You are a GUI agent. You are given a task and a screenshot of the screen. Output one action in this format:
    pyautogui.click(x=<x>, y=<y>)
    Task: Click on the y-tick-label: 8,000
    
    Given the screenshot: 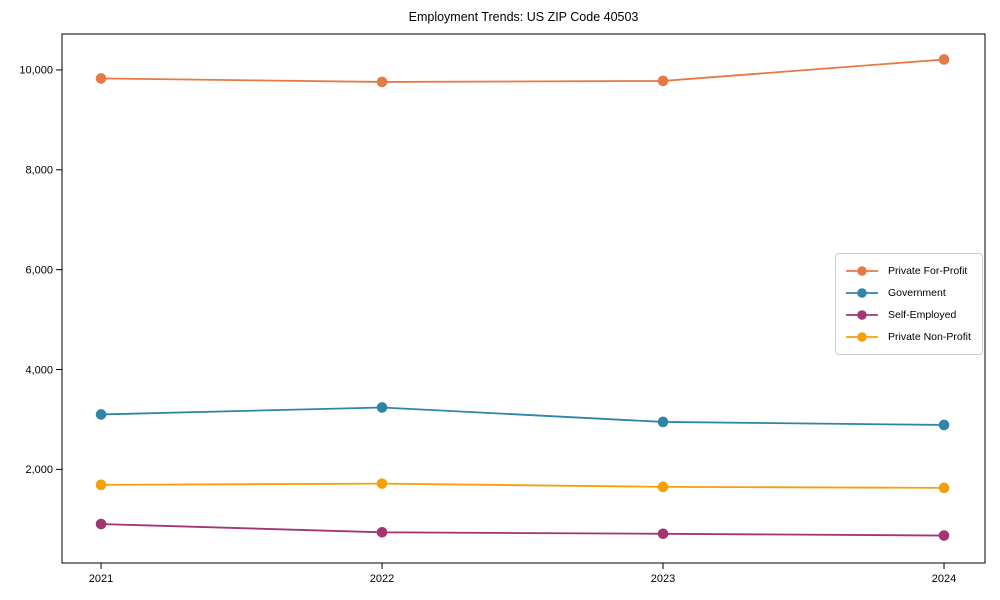 What is the action you would take?
    pyautogui.click(x=39, y=171)
    